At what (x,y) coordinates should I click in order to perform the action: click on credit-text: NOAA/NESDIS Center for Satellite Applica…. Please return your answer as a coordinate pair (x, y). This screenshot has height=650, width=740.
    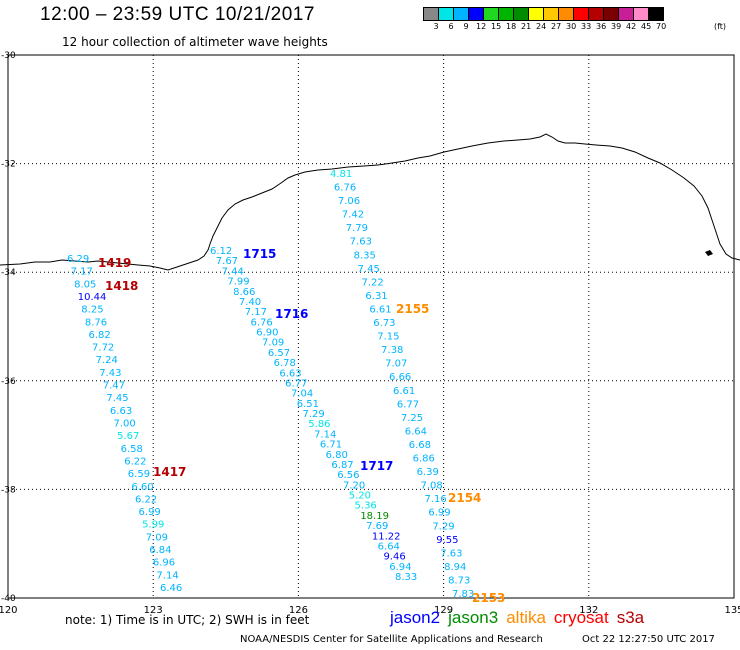
    Looking at the image, I should click on (391, 639).